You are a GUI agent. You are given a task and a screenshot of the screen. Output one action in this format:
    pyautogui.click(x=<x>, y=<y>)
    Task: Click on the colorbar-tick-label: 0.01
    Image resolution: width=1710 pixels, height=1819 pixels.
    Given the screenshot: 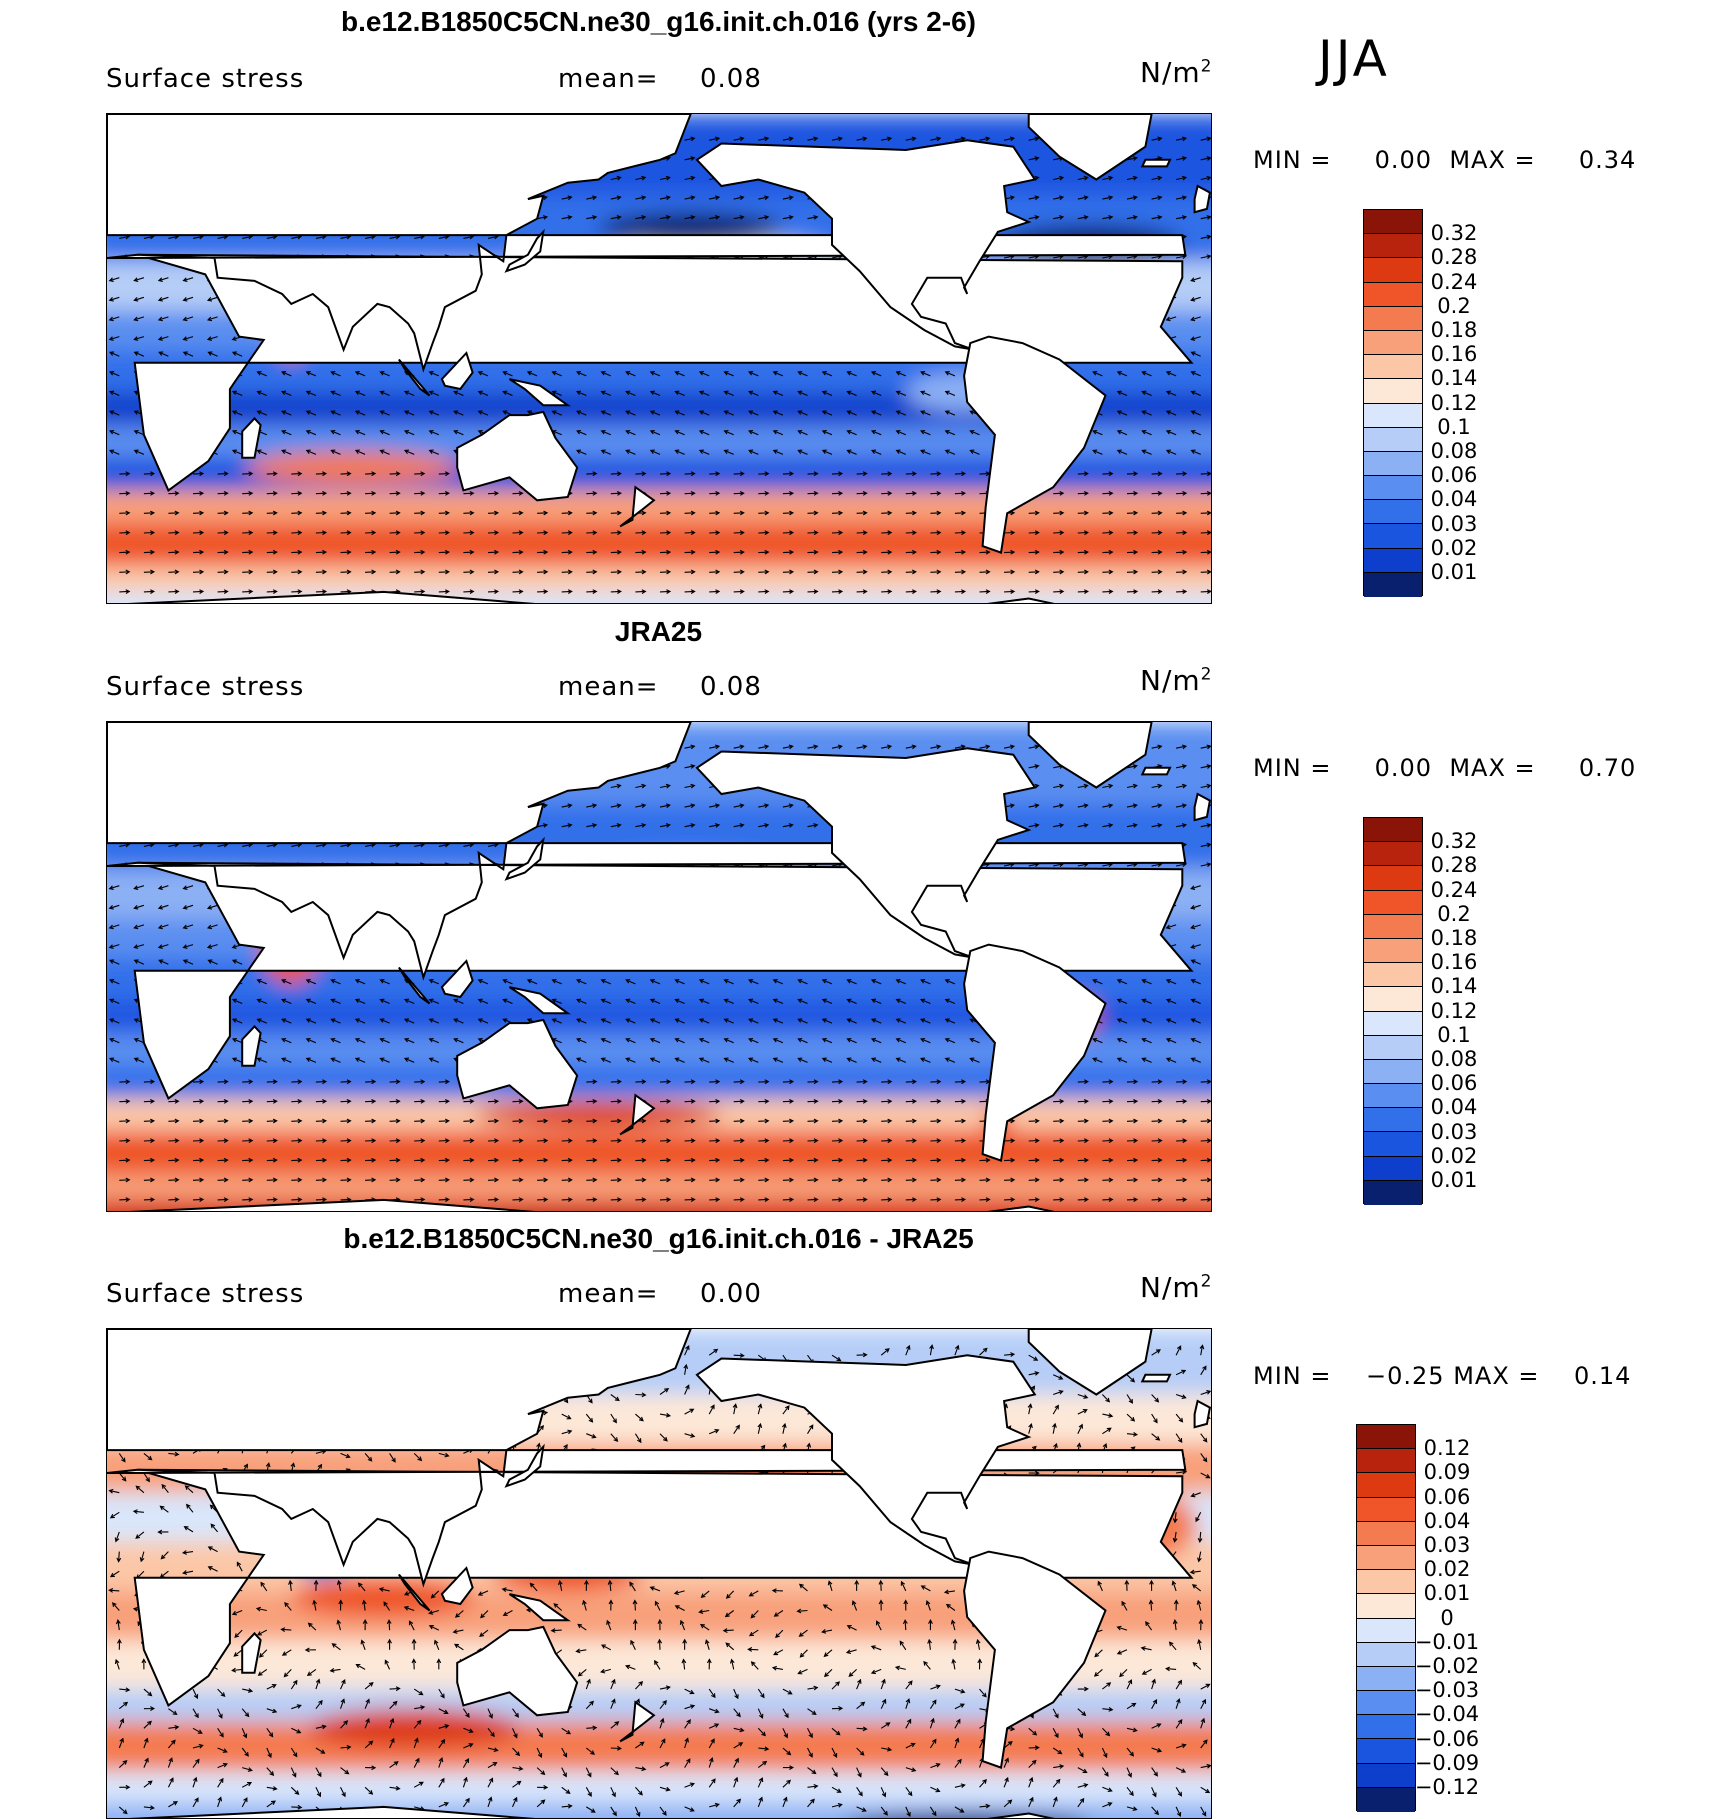 What is the action you would take?
    pyautogui.click(x=1454, y=572)
    